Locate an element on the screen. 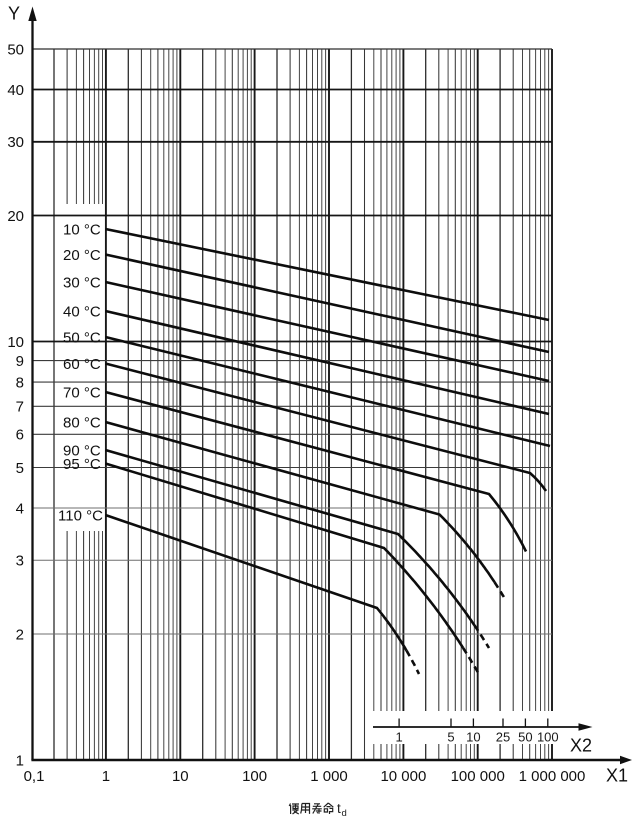  svg-text: 60 °C is located at coordinates (82, 364).